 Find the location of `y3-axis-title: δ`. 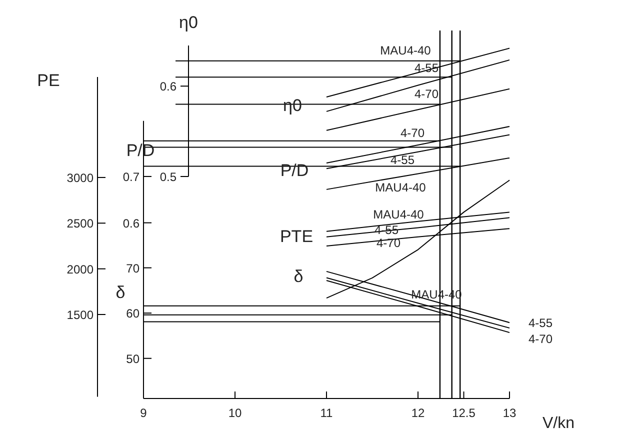

y3-axis-title: δ is located at coordinates (121, 292).